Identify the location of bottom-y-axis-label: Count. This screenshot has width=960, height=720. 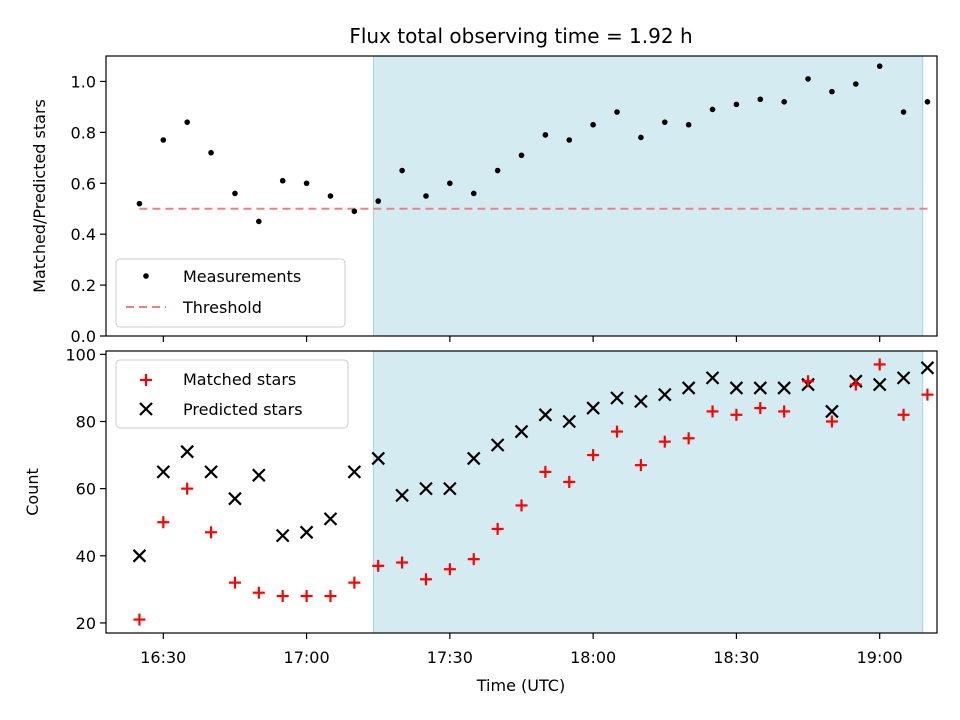
(32, 492).